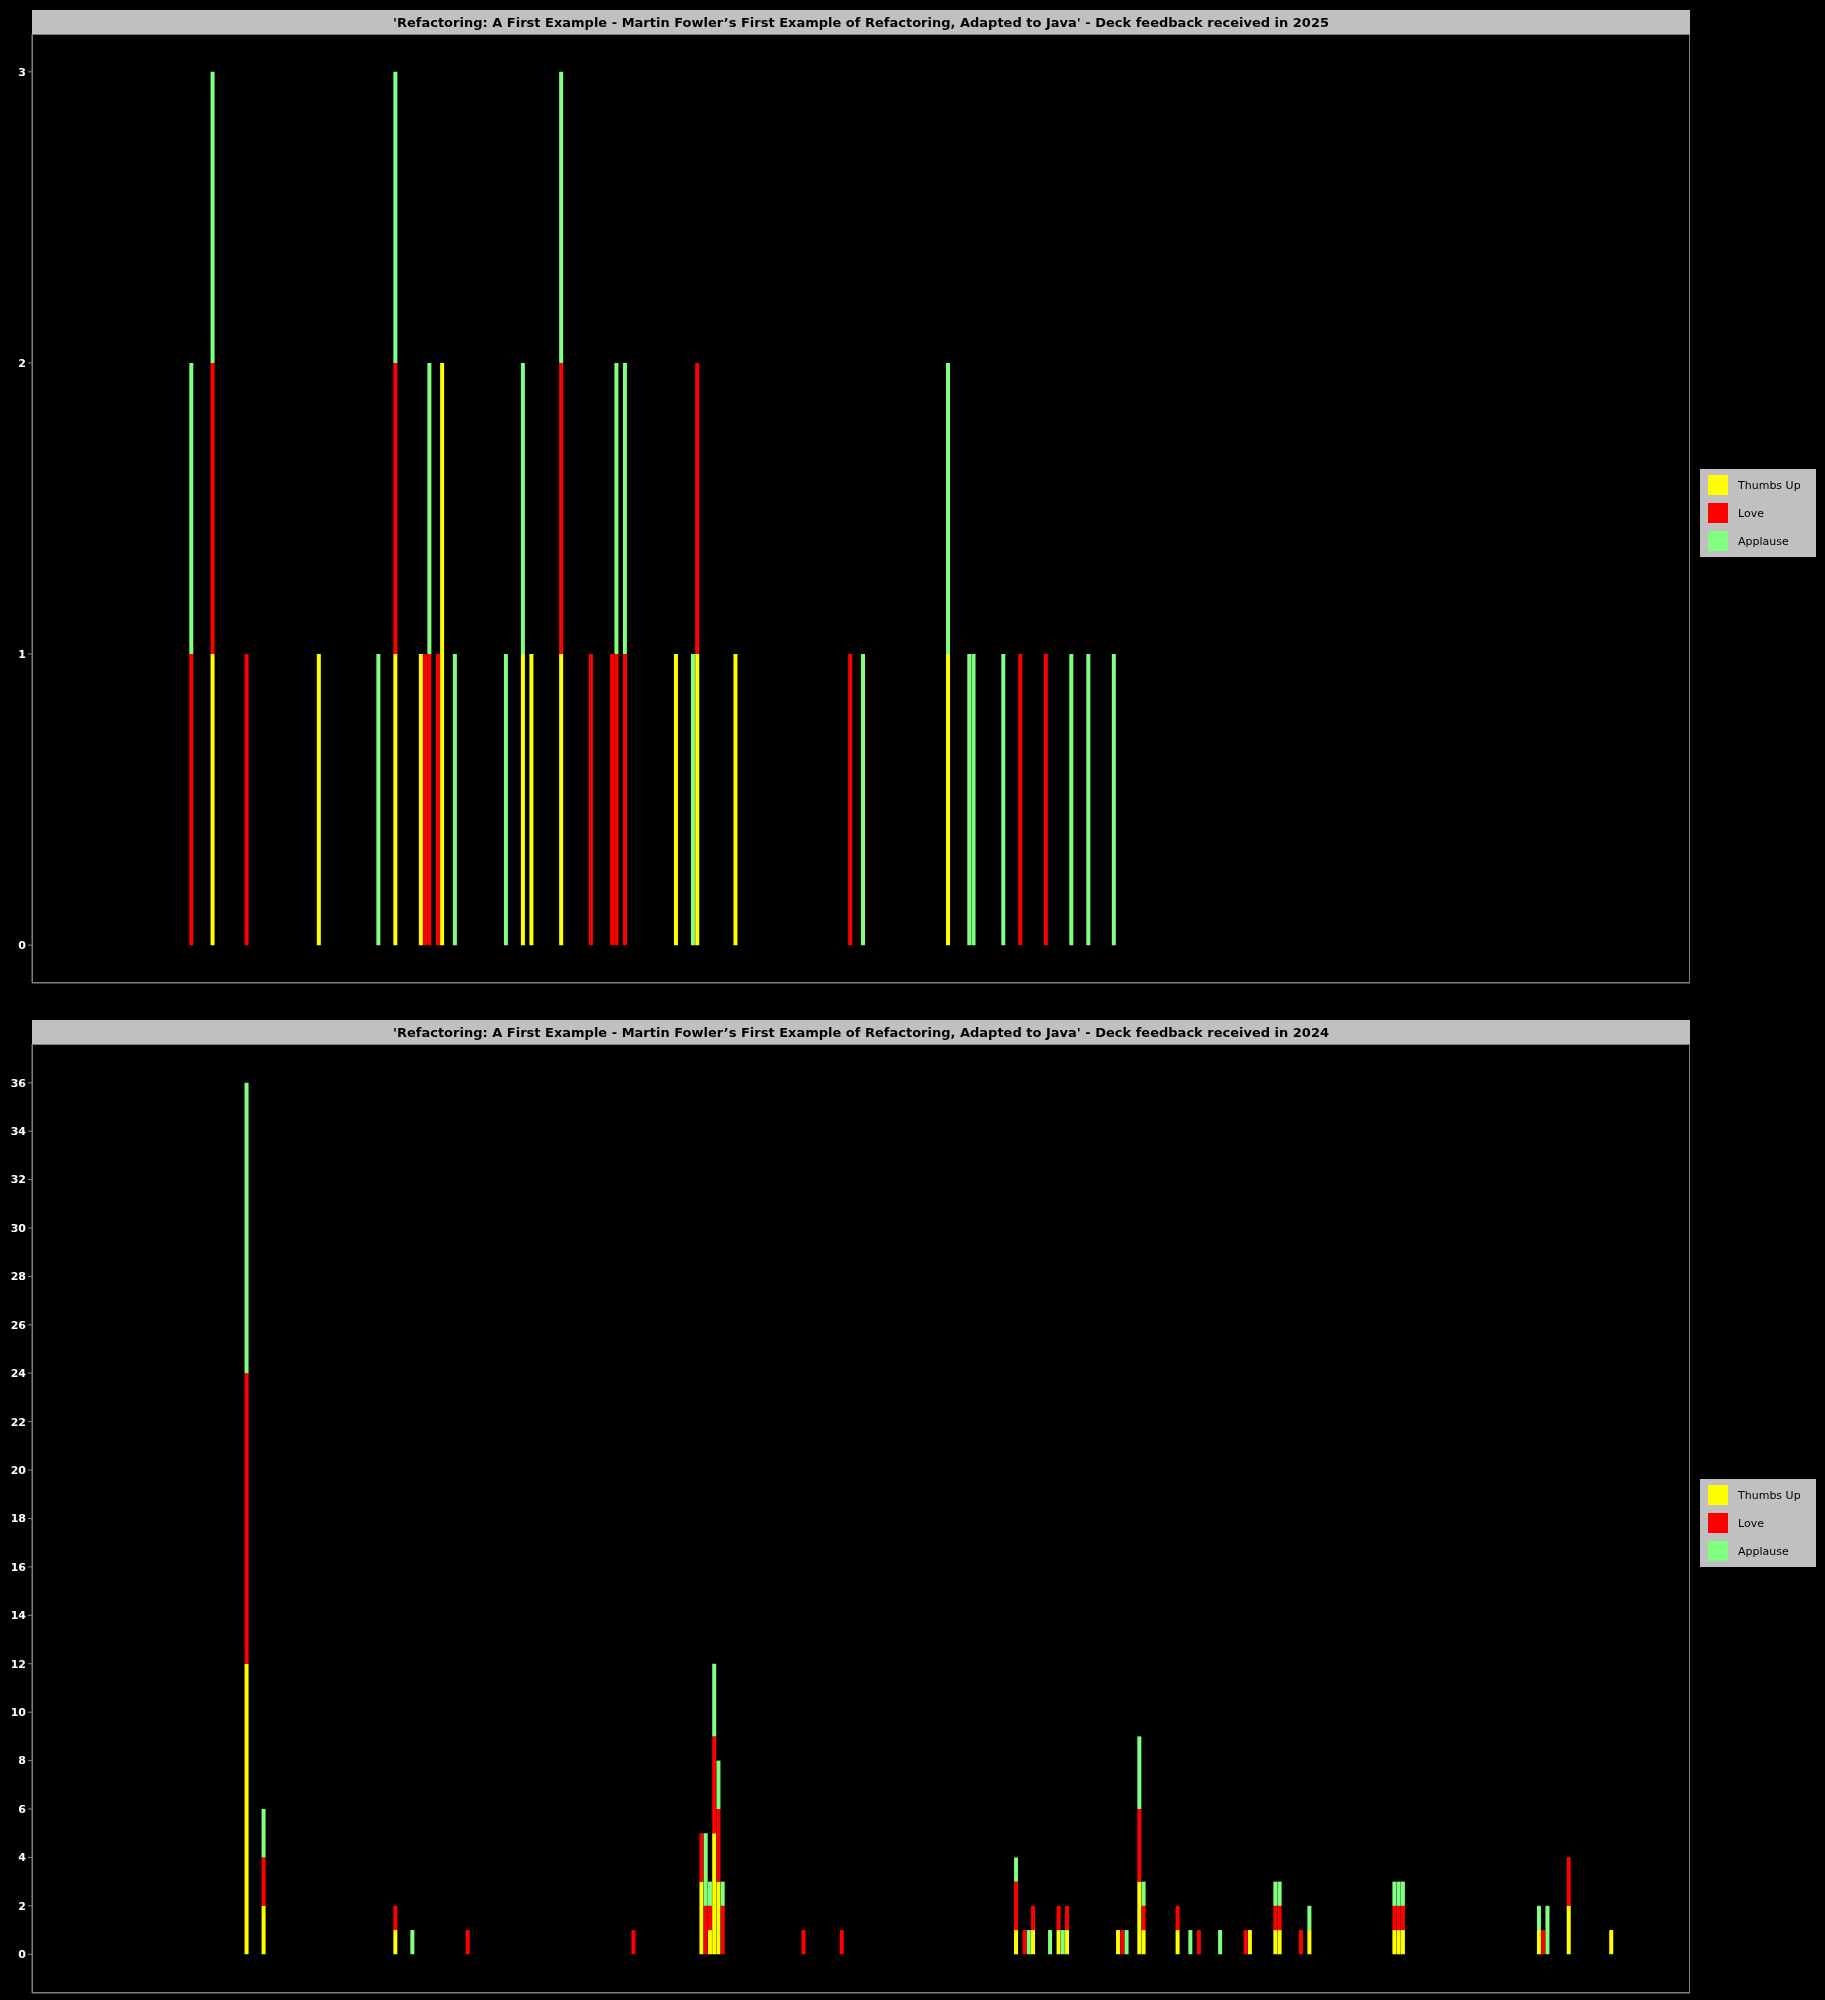 The image size is (1825, 2000). What do you see at coordinates (18, 1713) in the screenshot?
I see `y-tick-label: 10` at bounding box center [18, 1713].